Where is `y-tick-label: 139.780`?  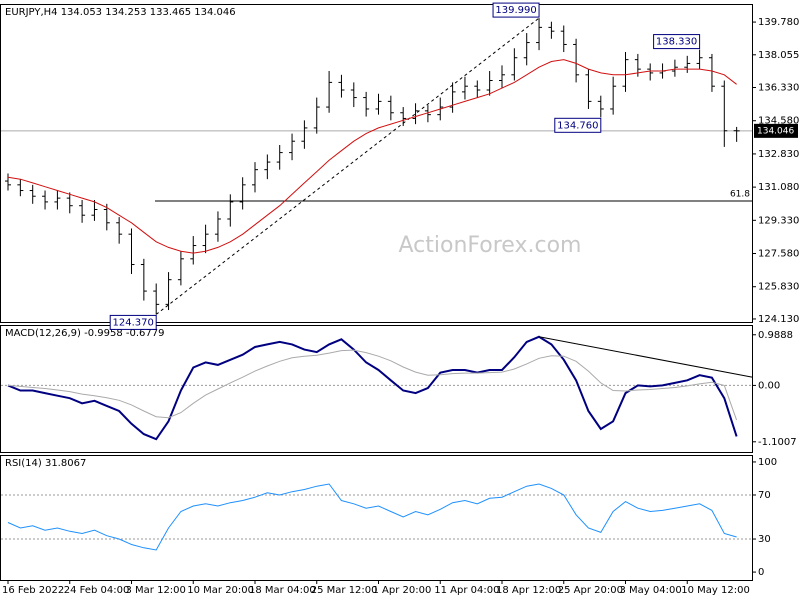
y-tick-label: 139.780 is located at coordinates (778, 22).